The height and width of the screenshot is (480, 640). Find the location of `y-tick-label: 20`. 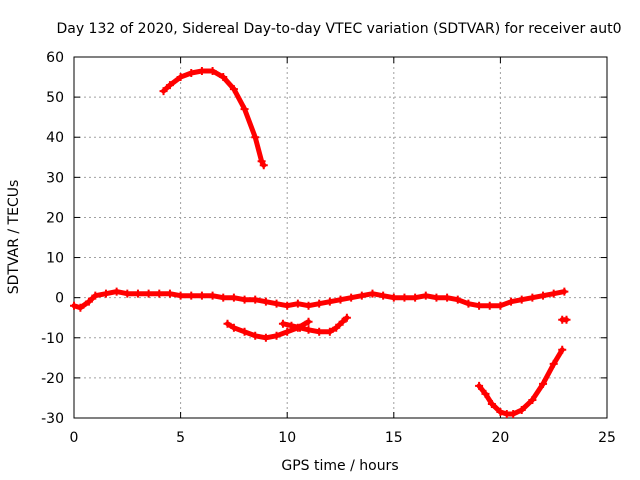

y-tick-label: 20 is located at coordinates (55, 218).